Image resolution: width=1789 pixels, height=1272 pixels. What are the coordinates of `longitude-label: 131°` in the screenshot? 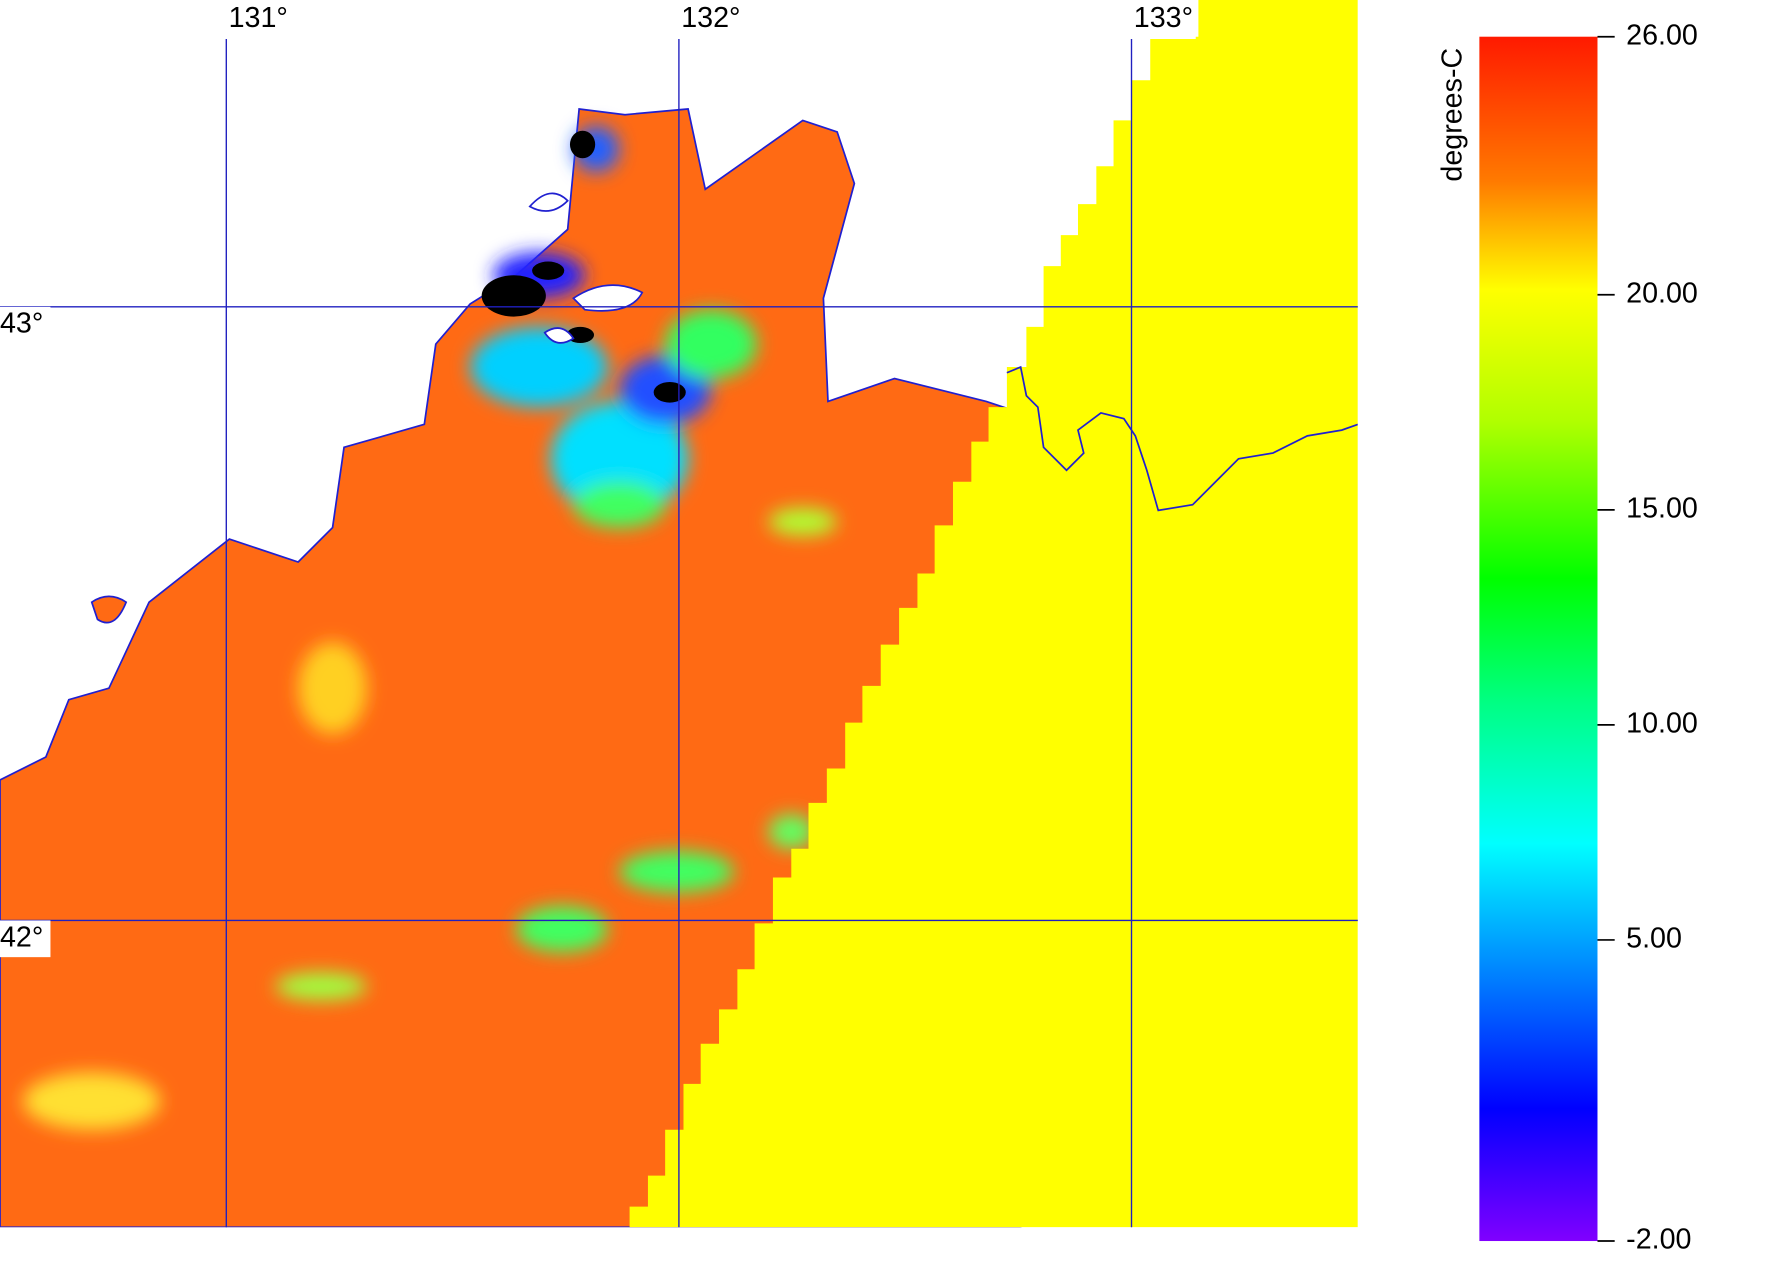 It's located at (258, 18).